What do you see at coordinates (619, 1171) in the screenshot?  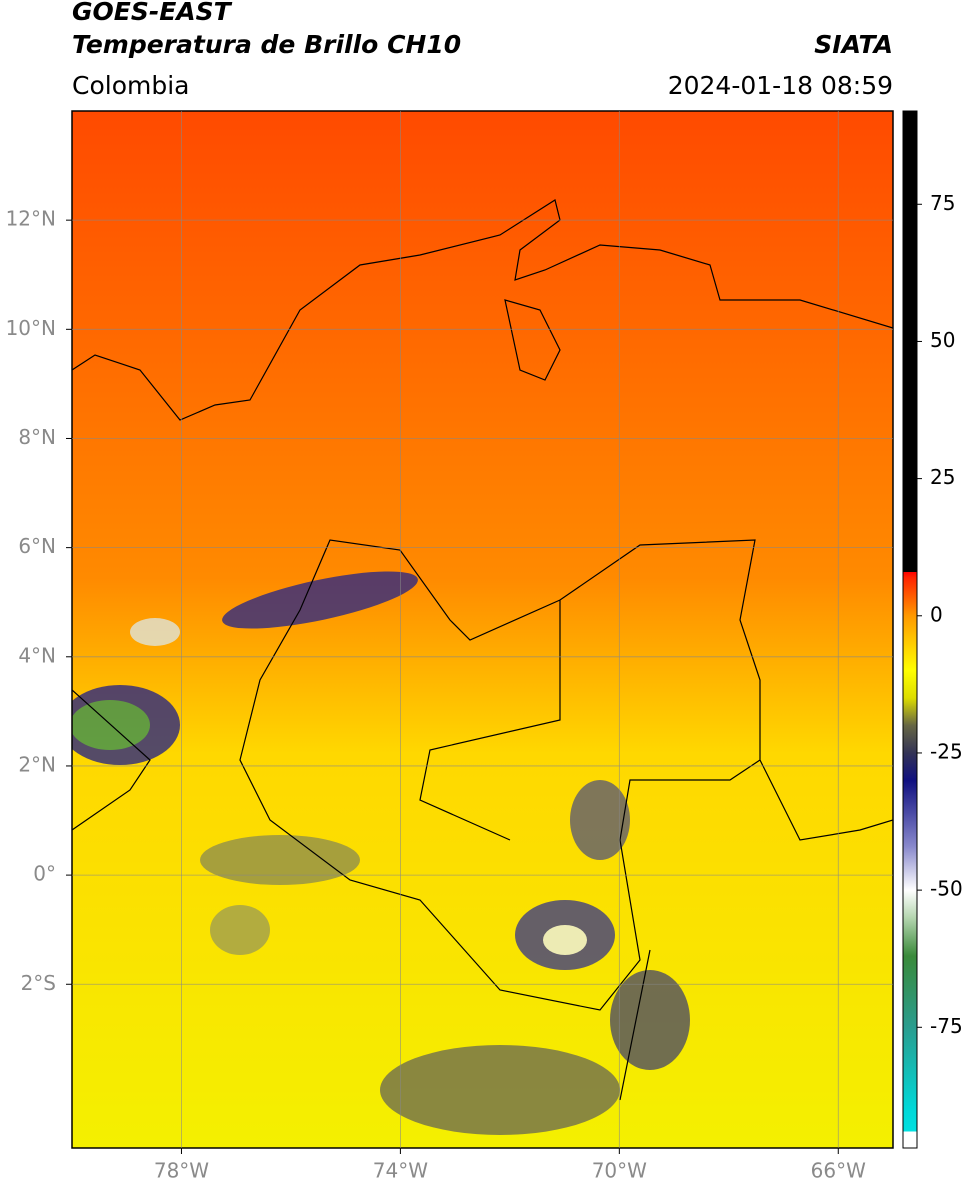 I see `lon-tick-label: 70°W` at bounding box center [619, 1171].